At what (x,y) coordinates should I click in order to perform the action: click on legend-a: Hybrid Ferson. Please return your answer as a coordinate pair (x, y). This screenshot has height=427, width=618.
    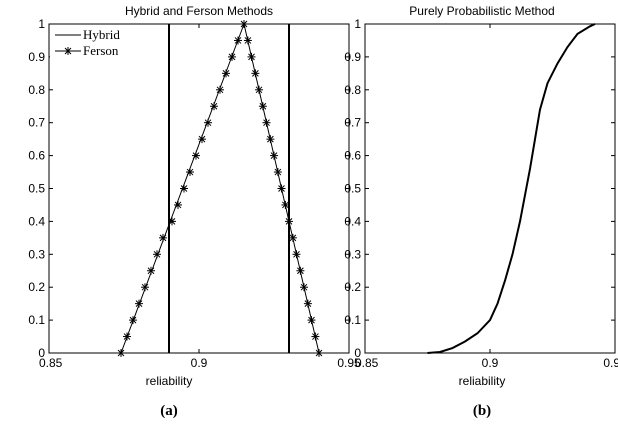
    Looking at the image, I should click on (94, 44).